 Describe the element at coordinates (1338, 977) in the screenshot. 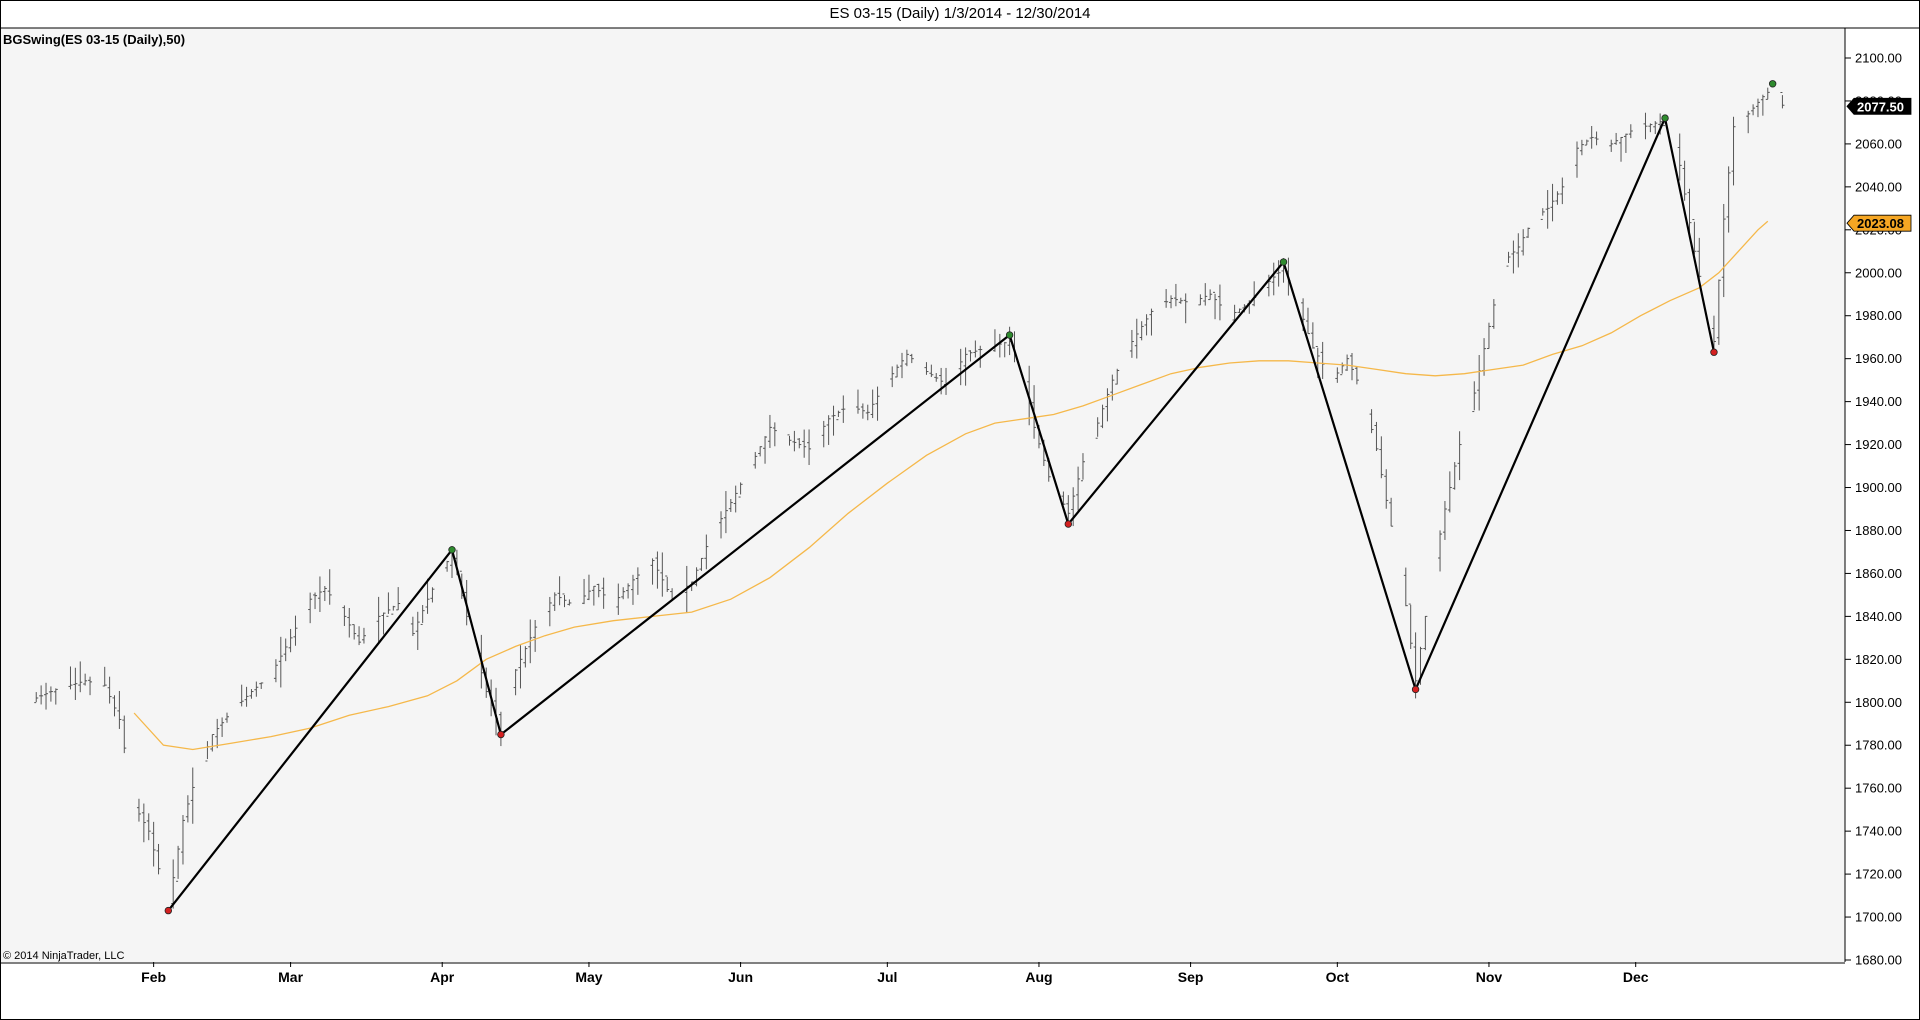

I see `x-tick-label: Oct` at that location.